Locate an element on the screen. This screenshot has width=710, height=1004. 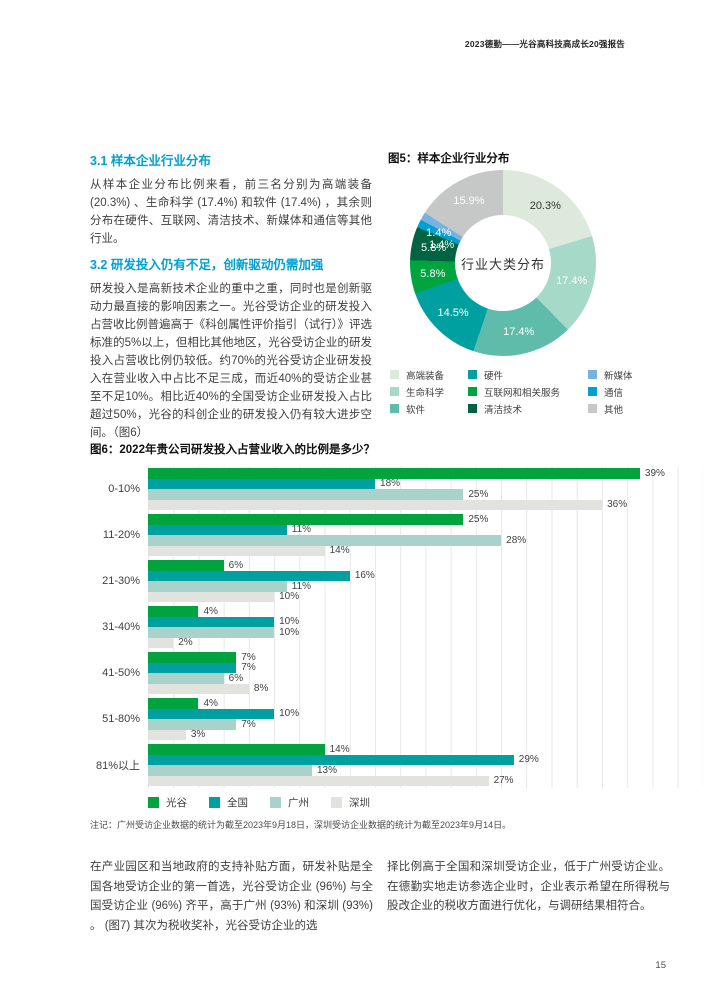
bar-cell: 39% 18% 25% 36% is located at coordinates (425, 489).